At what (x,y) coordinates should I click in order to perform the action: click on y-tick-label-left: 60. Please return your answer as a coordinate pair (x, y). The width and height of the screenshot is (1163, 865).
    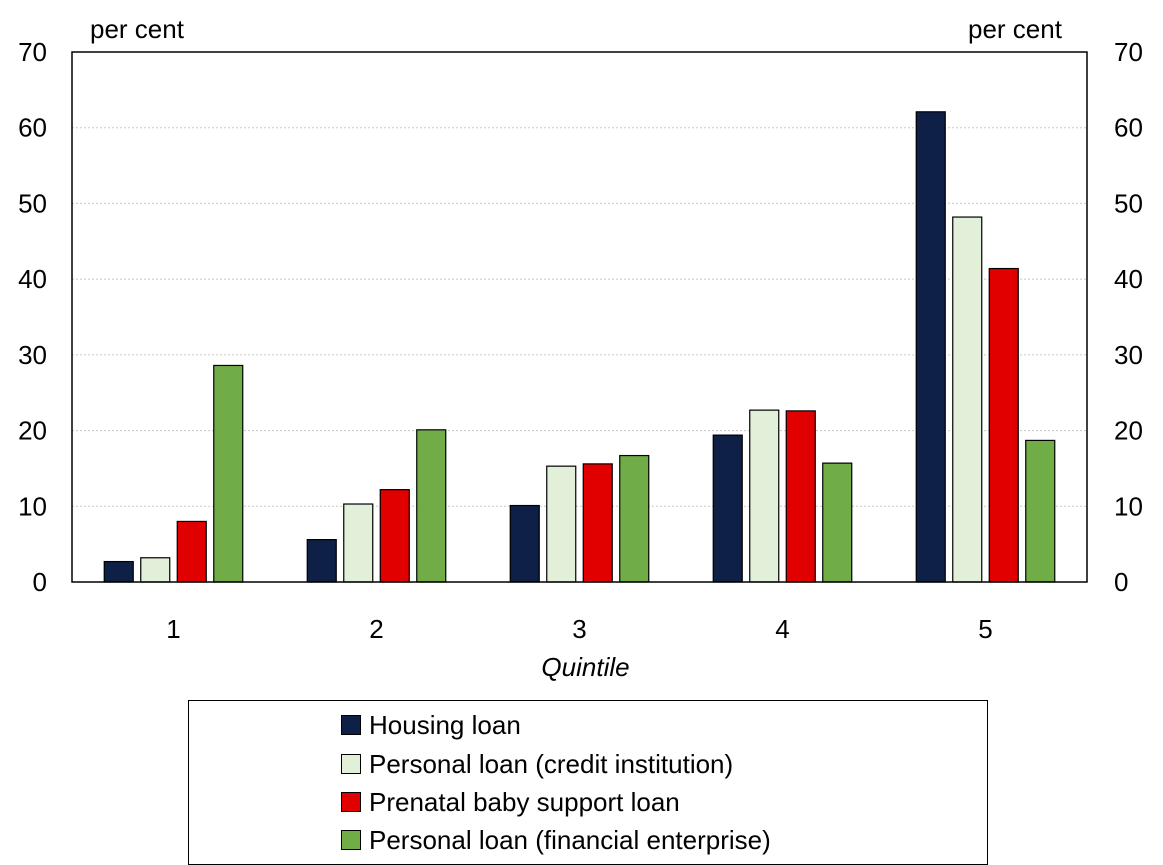
    Looking at the image, I should click on (32, 128).